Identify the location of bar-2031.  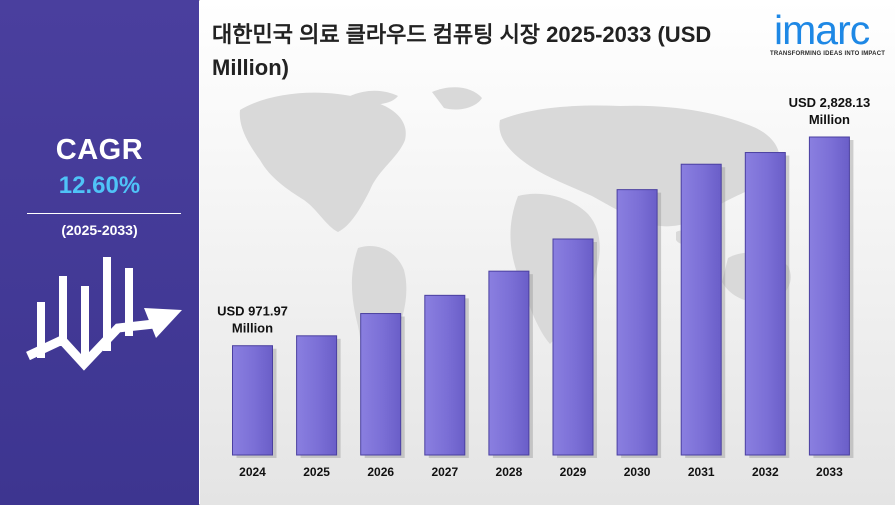
(701, 309).